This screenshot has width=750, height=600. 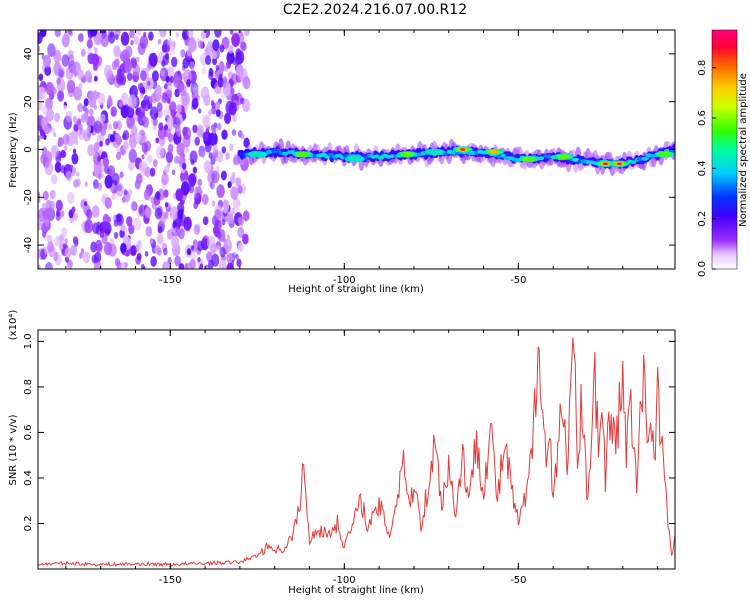 I want to click on spectrogram-y-axis-label: Frequency (Hz), so click(x=13, y=150).